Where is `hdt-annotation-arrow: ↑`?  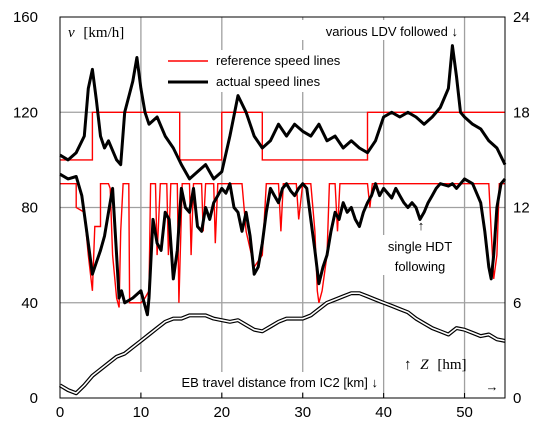
hdt-annotation-arrow: ↑ is located at coordinates (421, 225).